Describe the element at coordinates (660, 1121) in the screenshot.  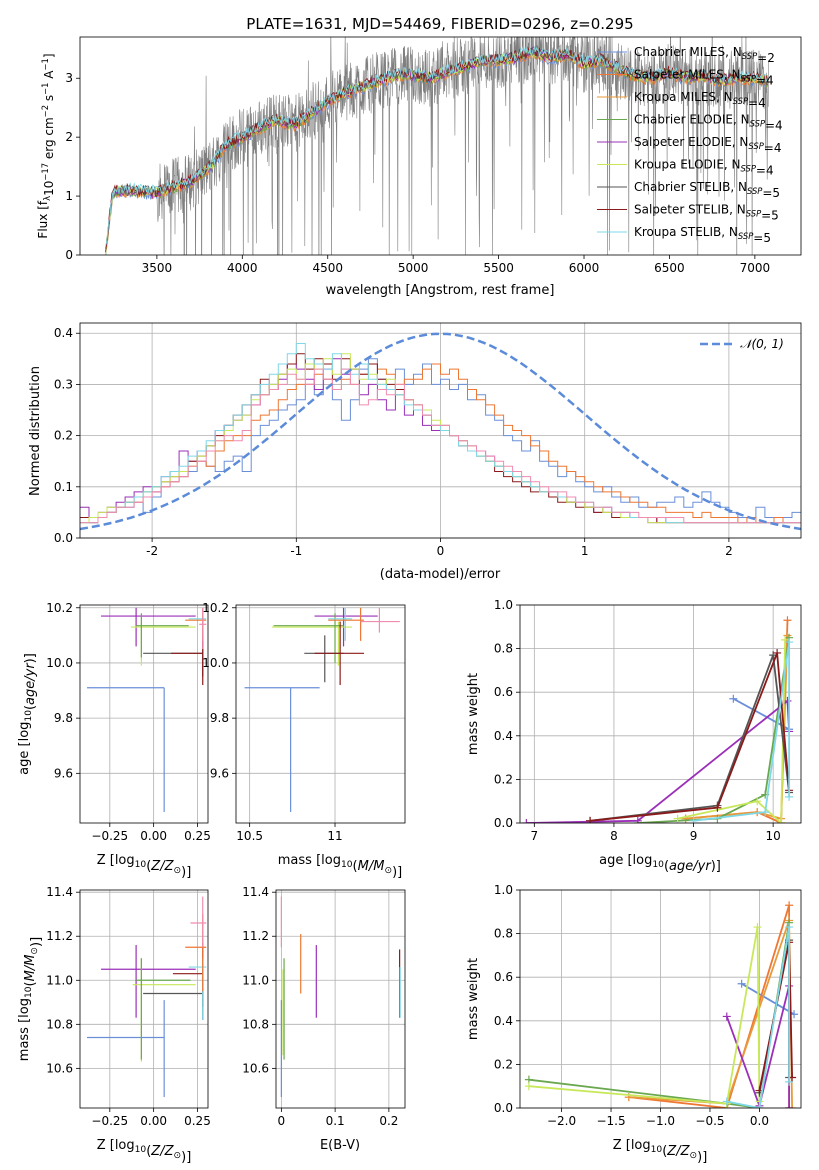
I see `weight-vs-z-axes-xtick-label: −1.0` at that location.